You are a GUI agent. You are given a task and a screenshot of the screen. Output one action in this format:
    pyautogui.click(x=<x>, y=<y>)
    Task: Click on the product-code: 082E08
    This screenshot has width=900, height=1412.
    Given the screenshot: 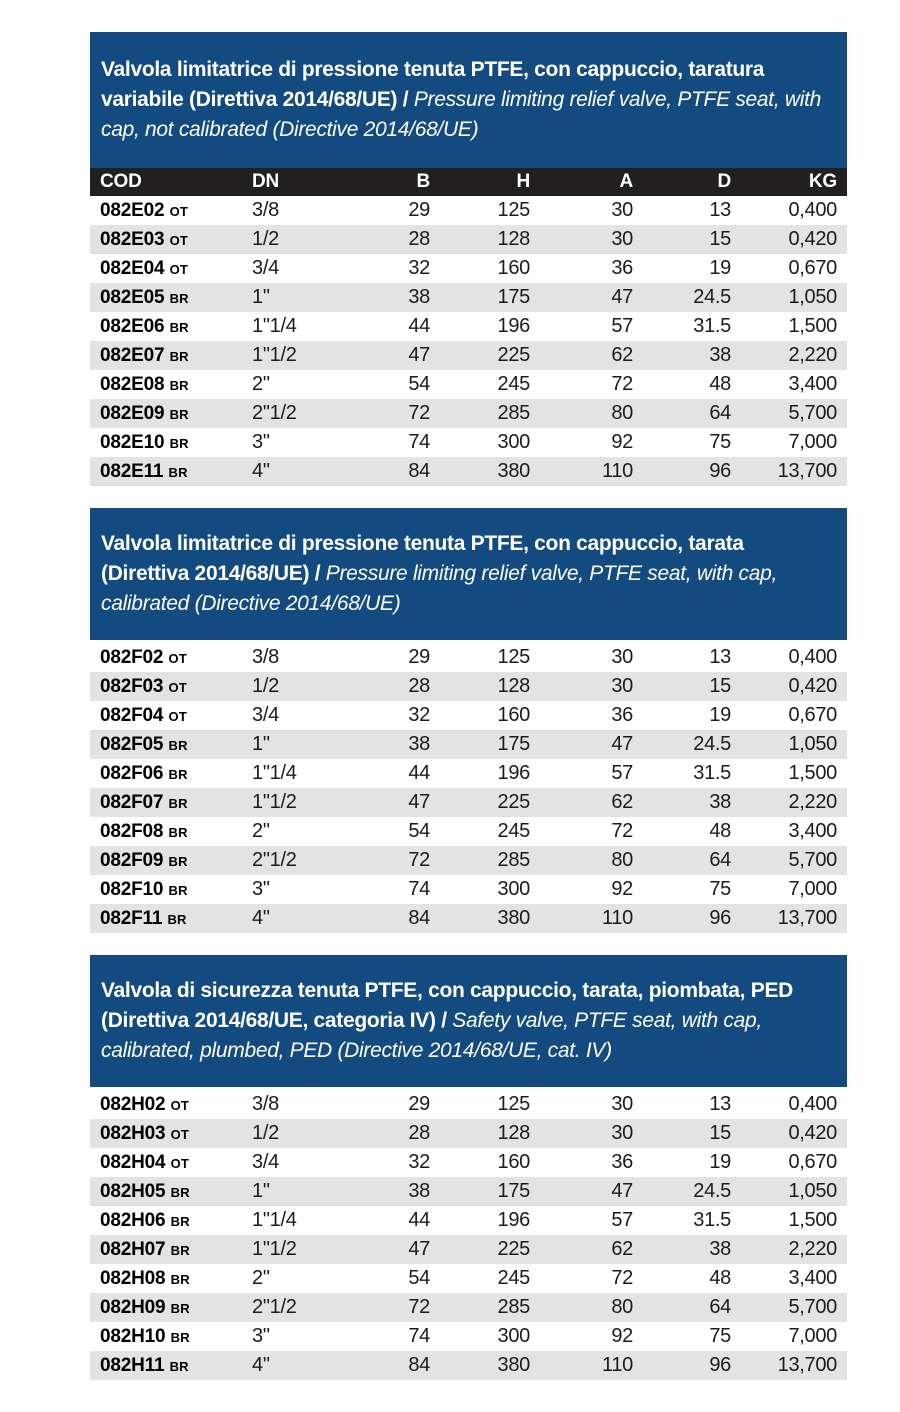 What is the action you would take?
    pyautogui.click(x=132, y=384)
    